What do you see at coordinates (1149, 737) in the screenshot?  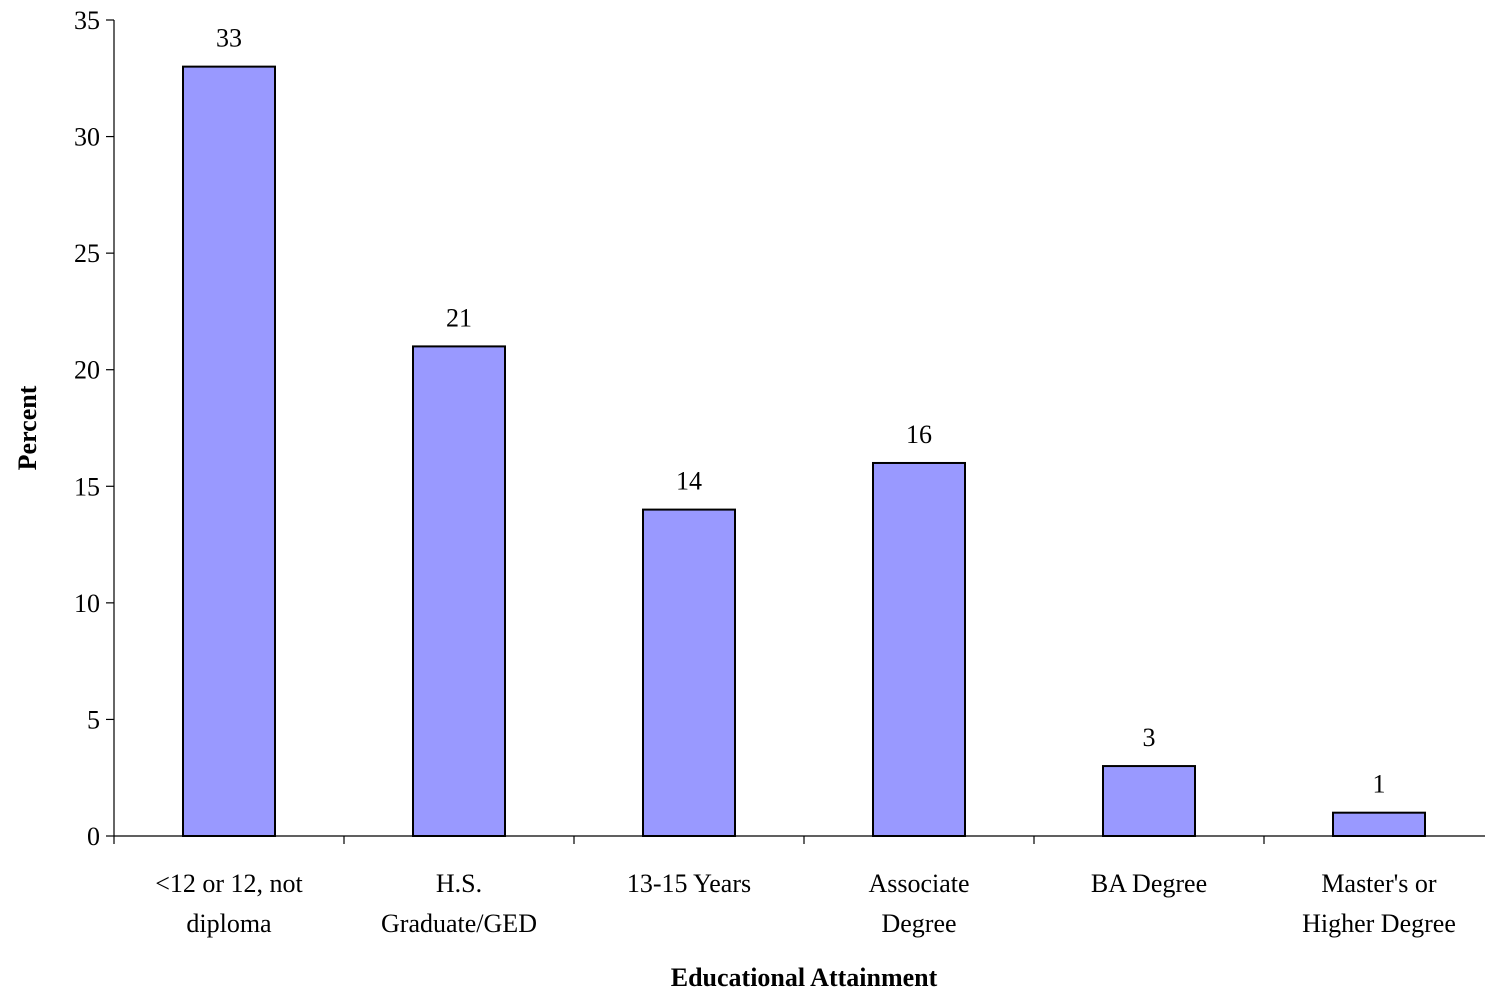 I see `data-label: 3` at bounding box center [1149, 737].